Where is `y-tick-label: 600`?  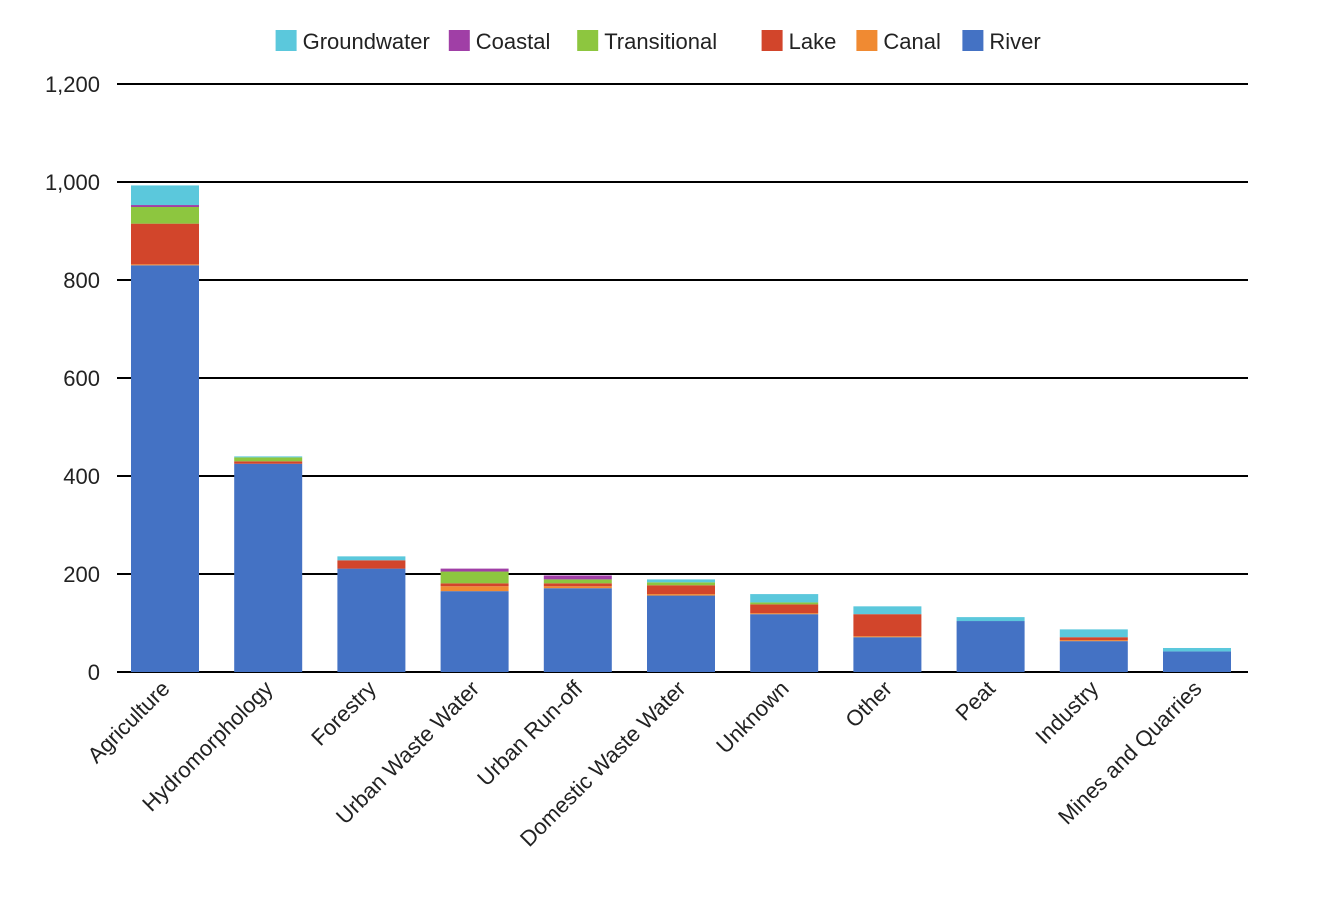 y-tick-label: 600 is located at coordinates (81, 378).